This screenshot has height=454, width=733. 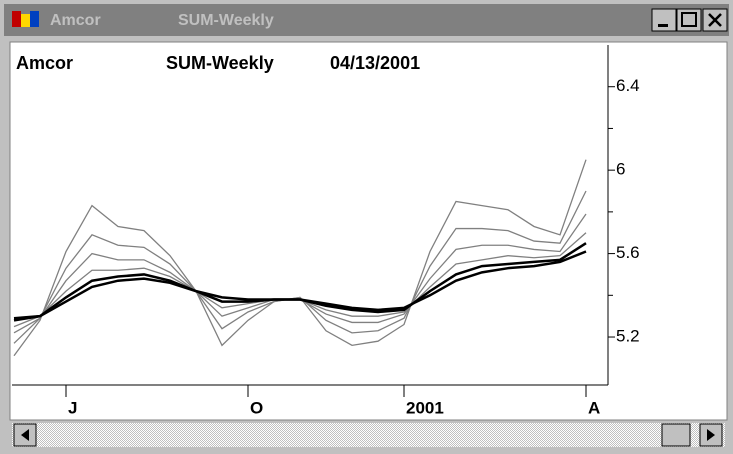 What do you see at coordinates (256, 407) in the screenshot?
I see `x-tick-label: O` at bounding box center [256, 407].